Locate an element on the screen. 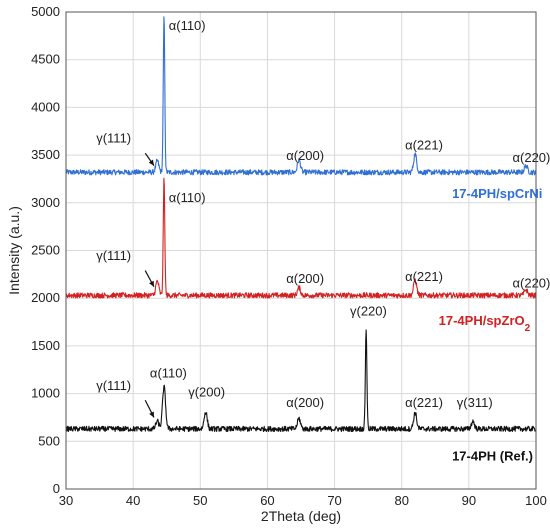 Image resolution: width=550 pixels, height=529 pixels. y-tick-label: 2500 is located at coordinates (45, 250).